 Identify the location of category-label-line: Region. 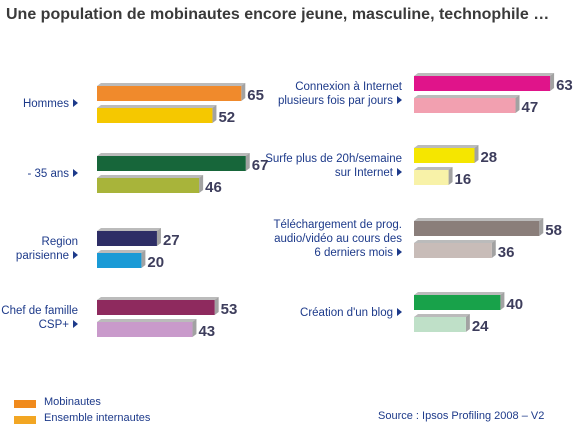
(59, 242).